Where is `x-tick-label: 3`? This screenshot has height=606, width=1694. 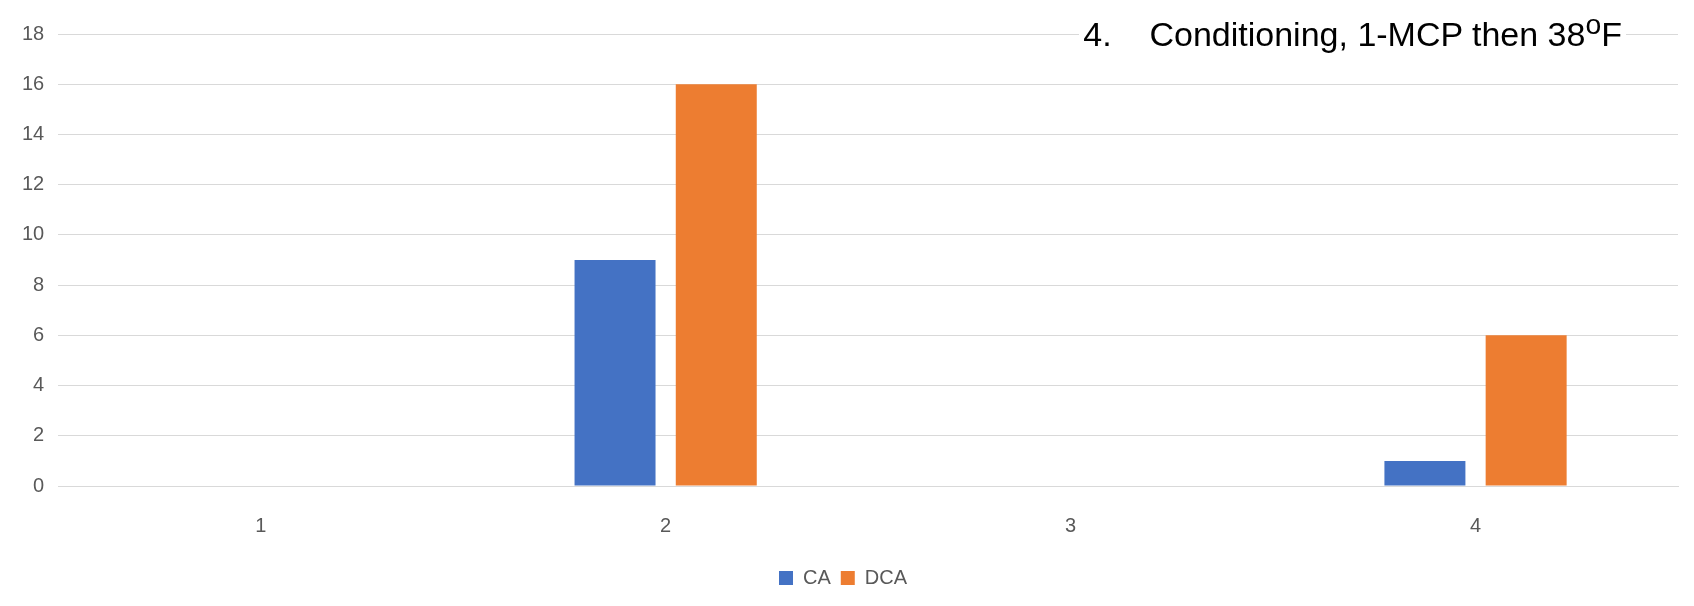
x-tick-label: 3 is located at coordinates (1071, 524).